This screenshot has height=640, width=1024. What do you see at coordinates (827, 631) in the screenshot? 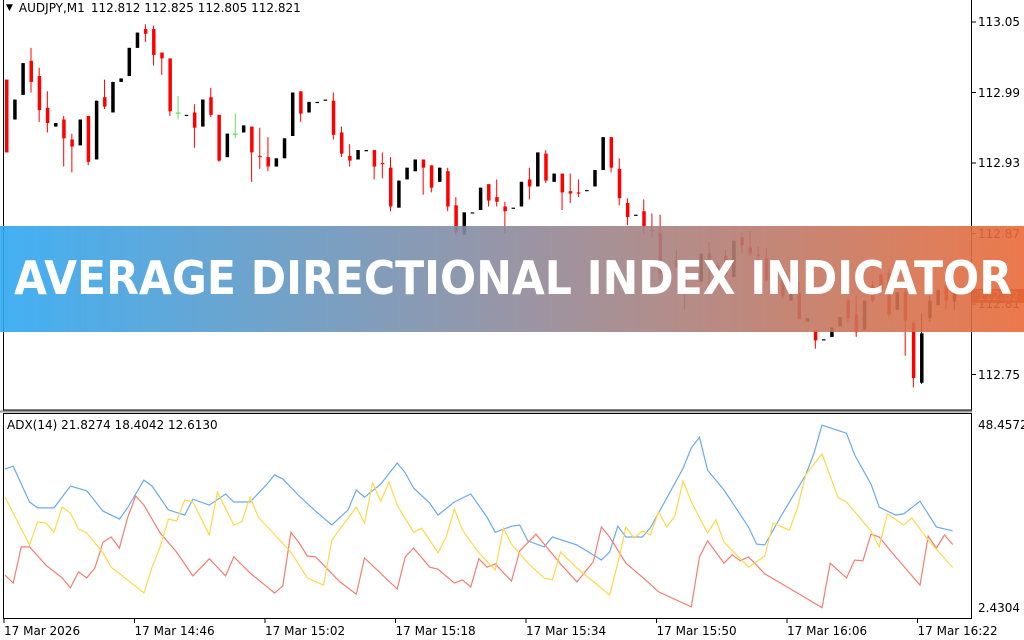
I see `time-axis-label: 17 Mar 16:06` at bounding box center [827, 631].